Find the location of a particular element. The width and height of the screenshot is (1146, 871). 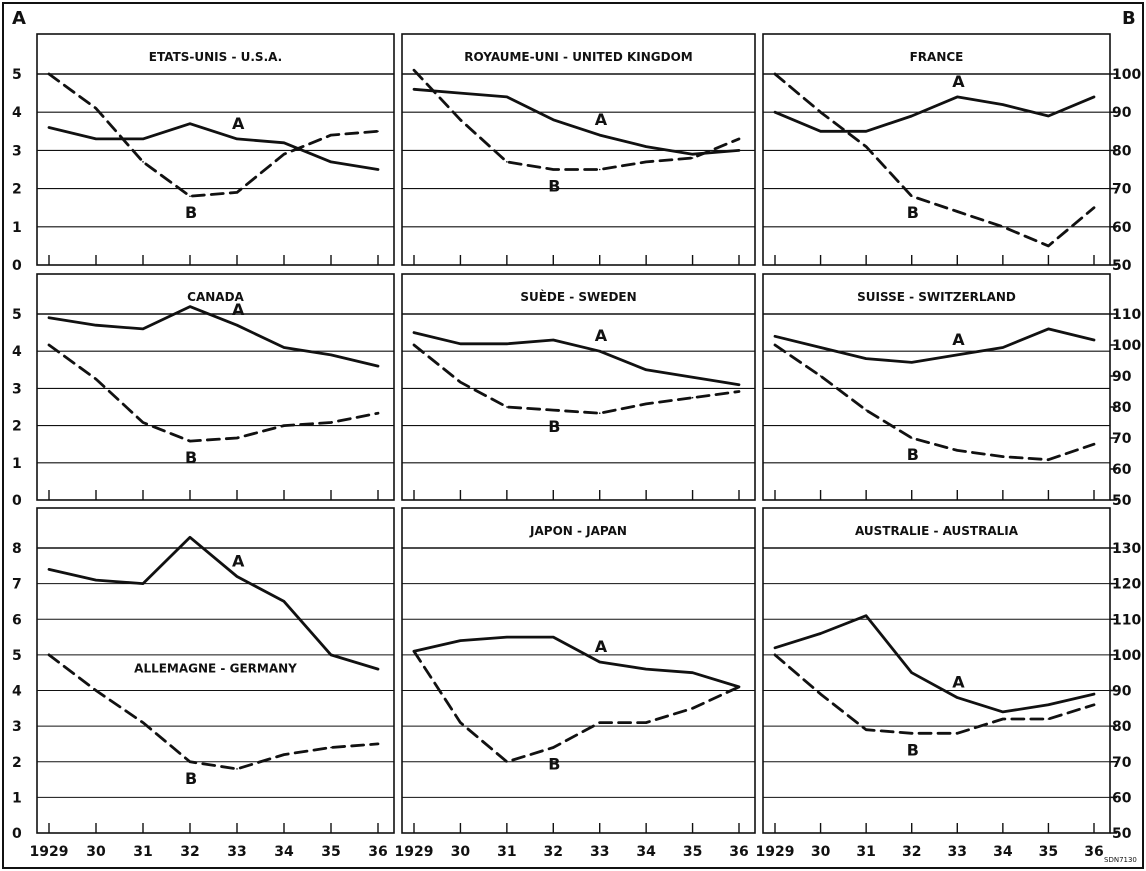

right-tick-label: 100 is located at coordinates (1126, 75).